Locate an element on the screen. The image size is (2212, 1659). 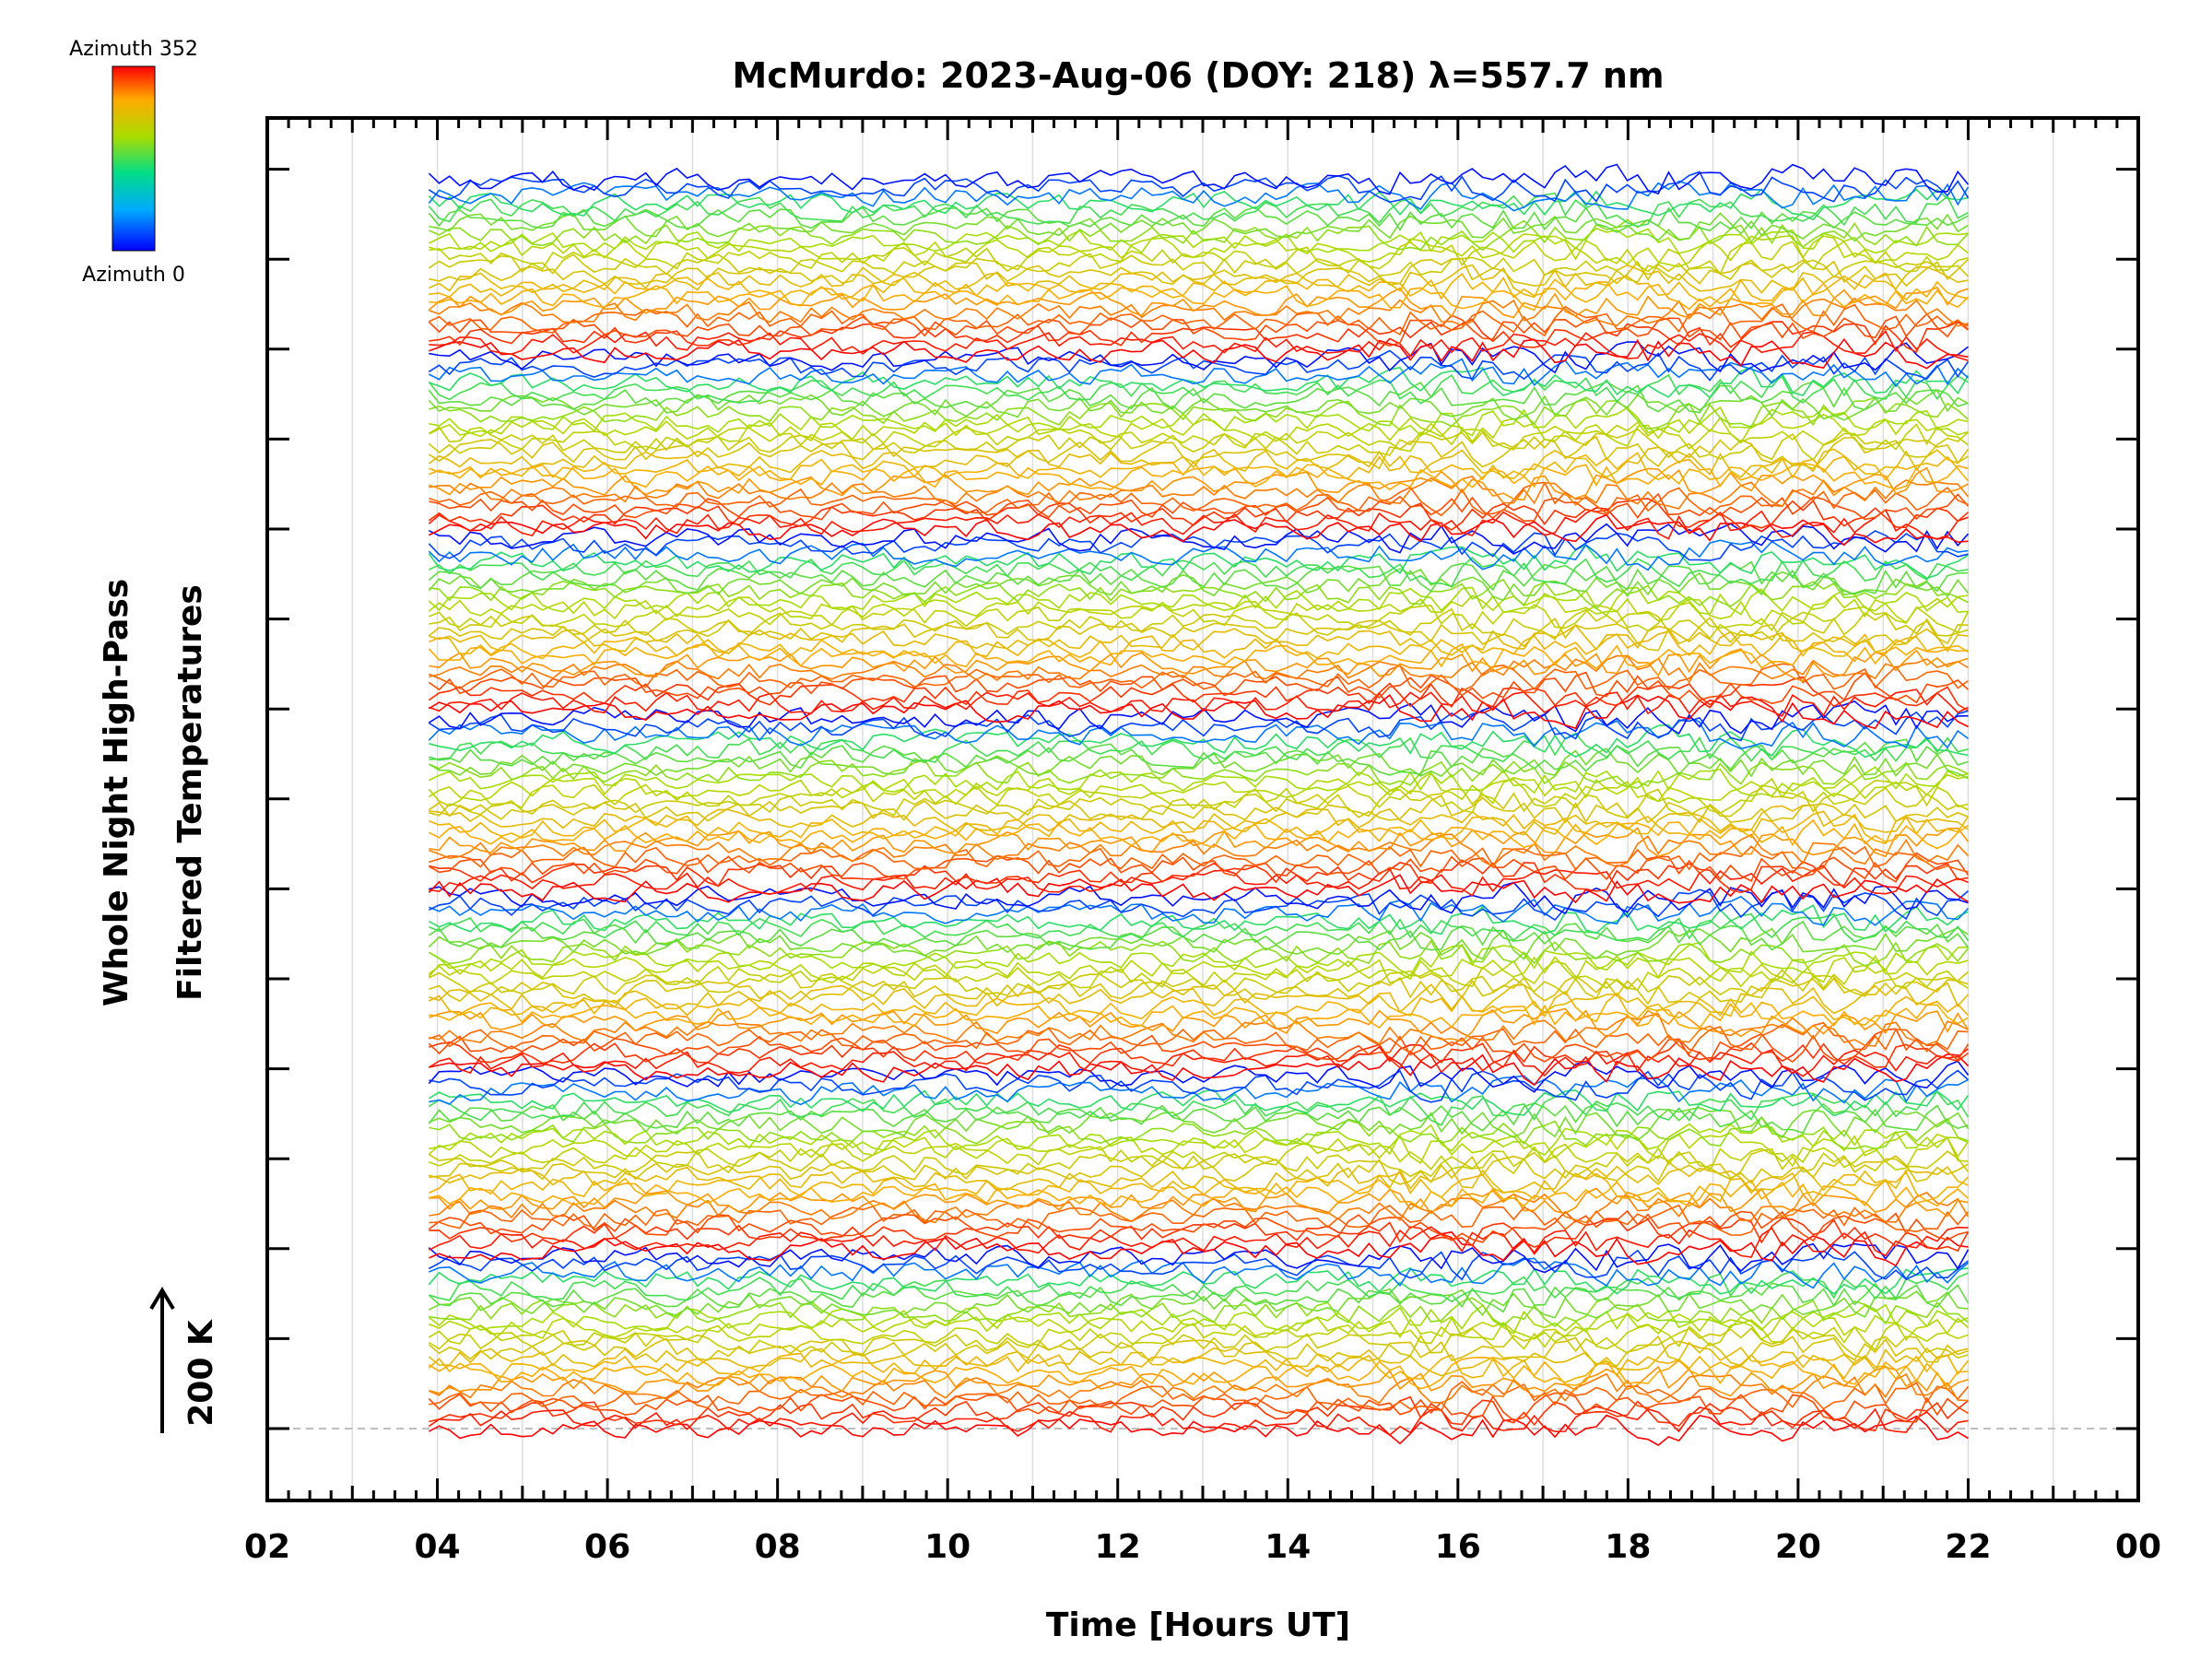
x-tick-label: 14 is located at coordinates (1288, 1547).